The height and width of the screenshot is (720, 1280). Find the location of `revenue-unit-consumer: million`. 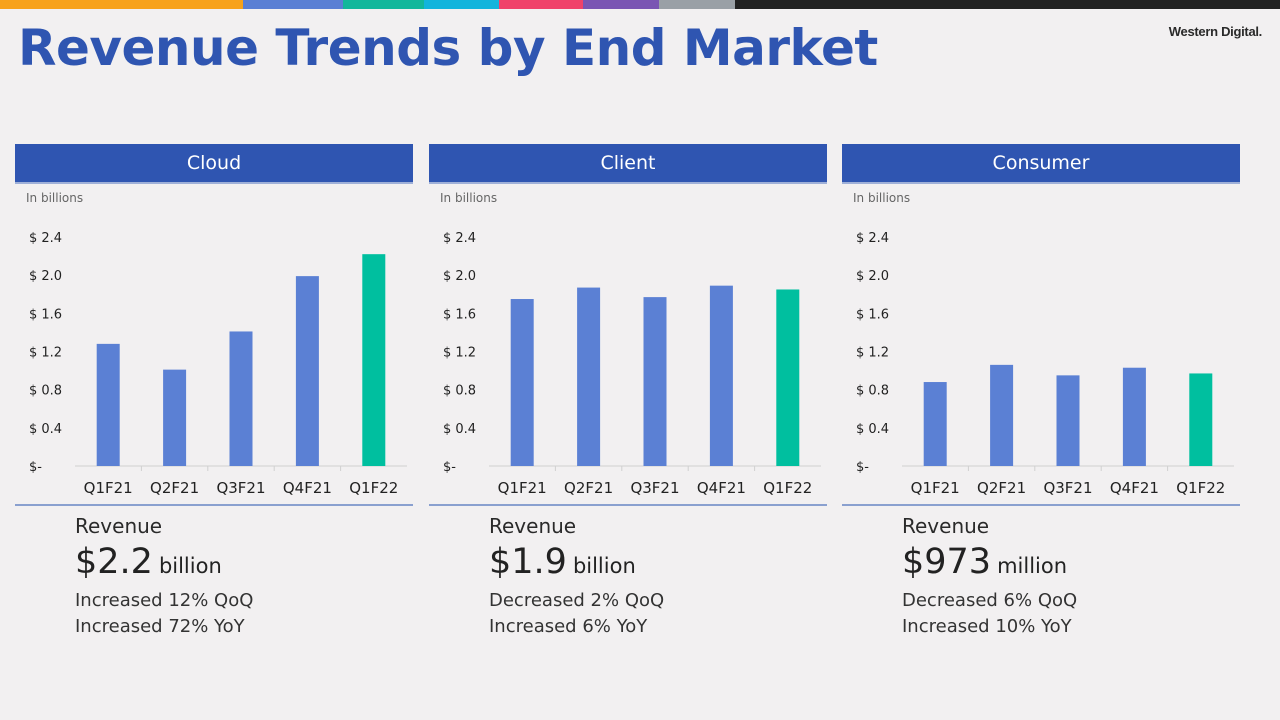

revenue-unit-consumer: million is located at coordinates (1032, 566).